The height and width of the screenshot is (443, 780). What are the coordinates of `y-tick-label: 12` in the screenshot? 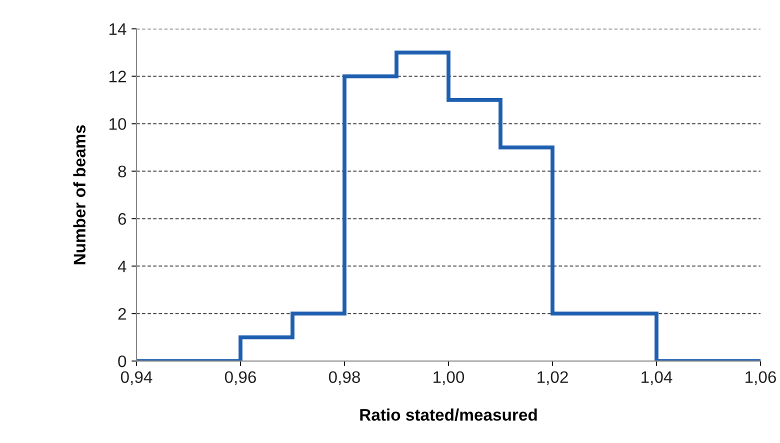 It's located at (118, 76).